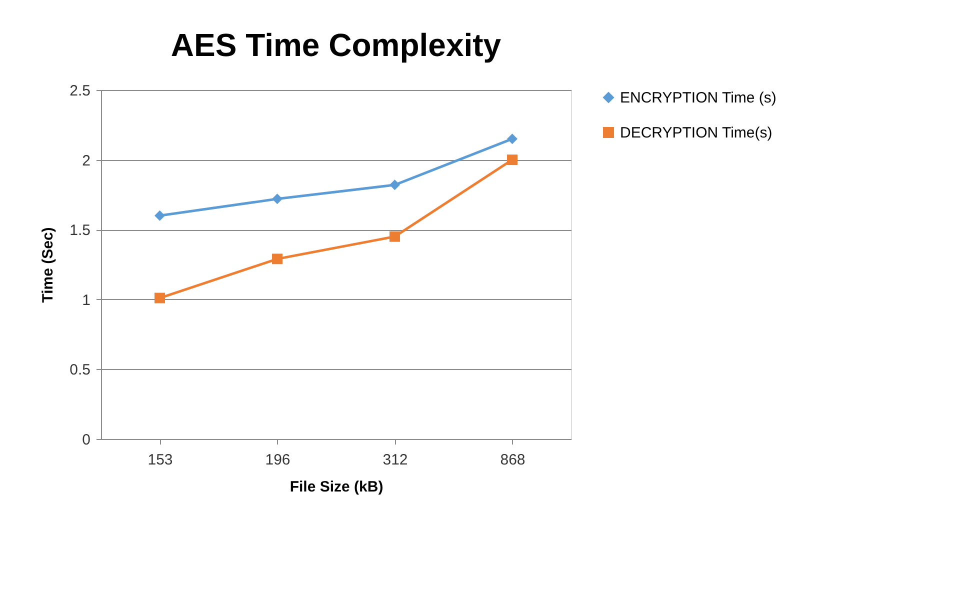 This screenshot has height=589, width=963. What do you see at coordinates (86, 161) in the screenshot?
I see `y-tick-label: 2` at bounding box center [86, 161].